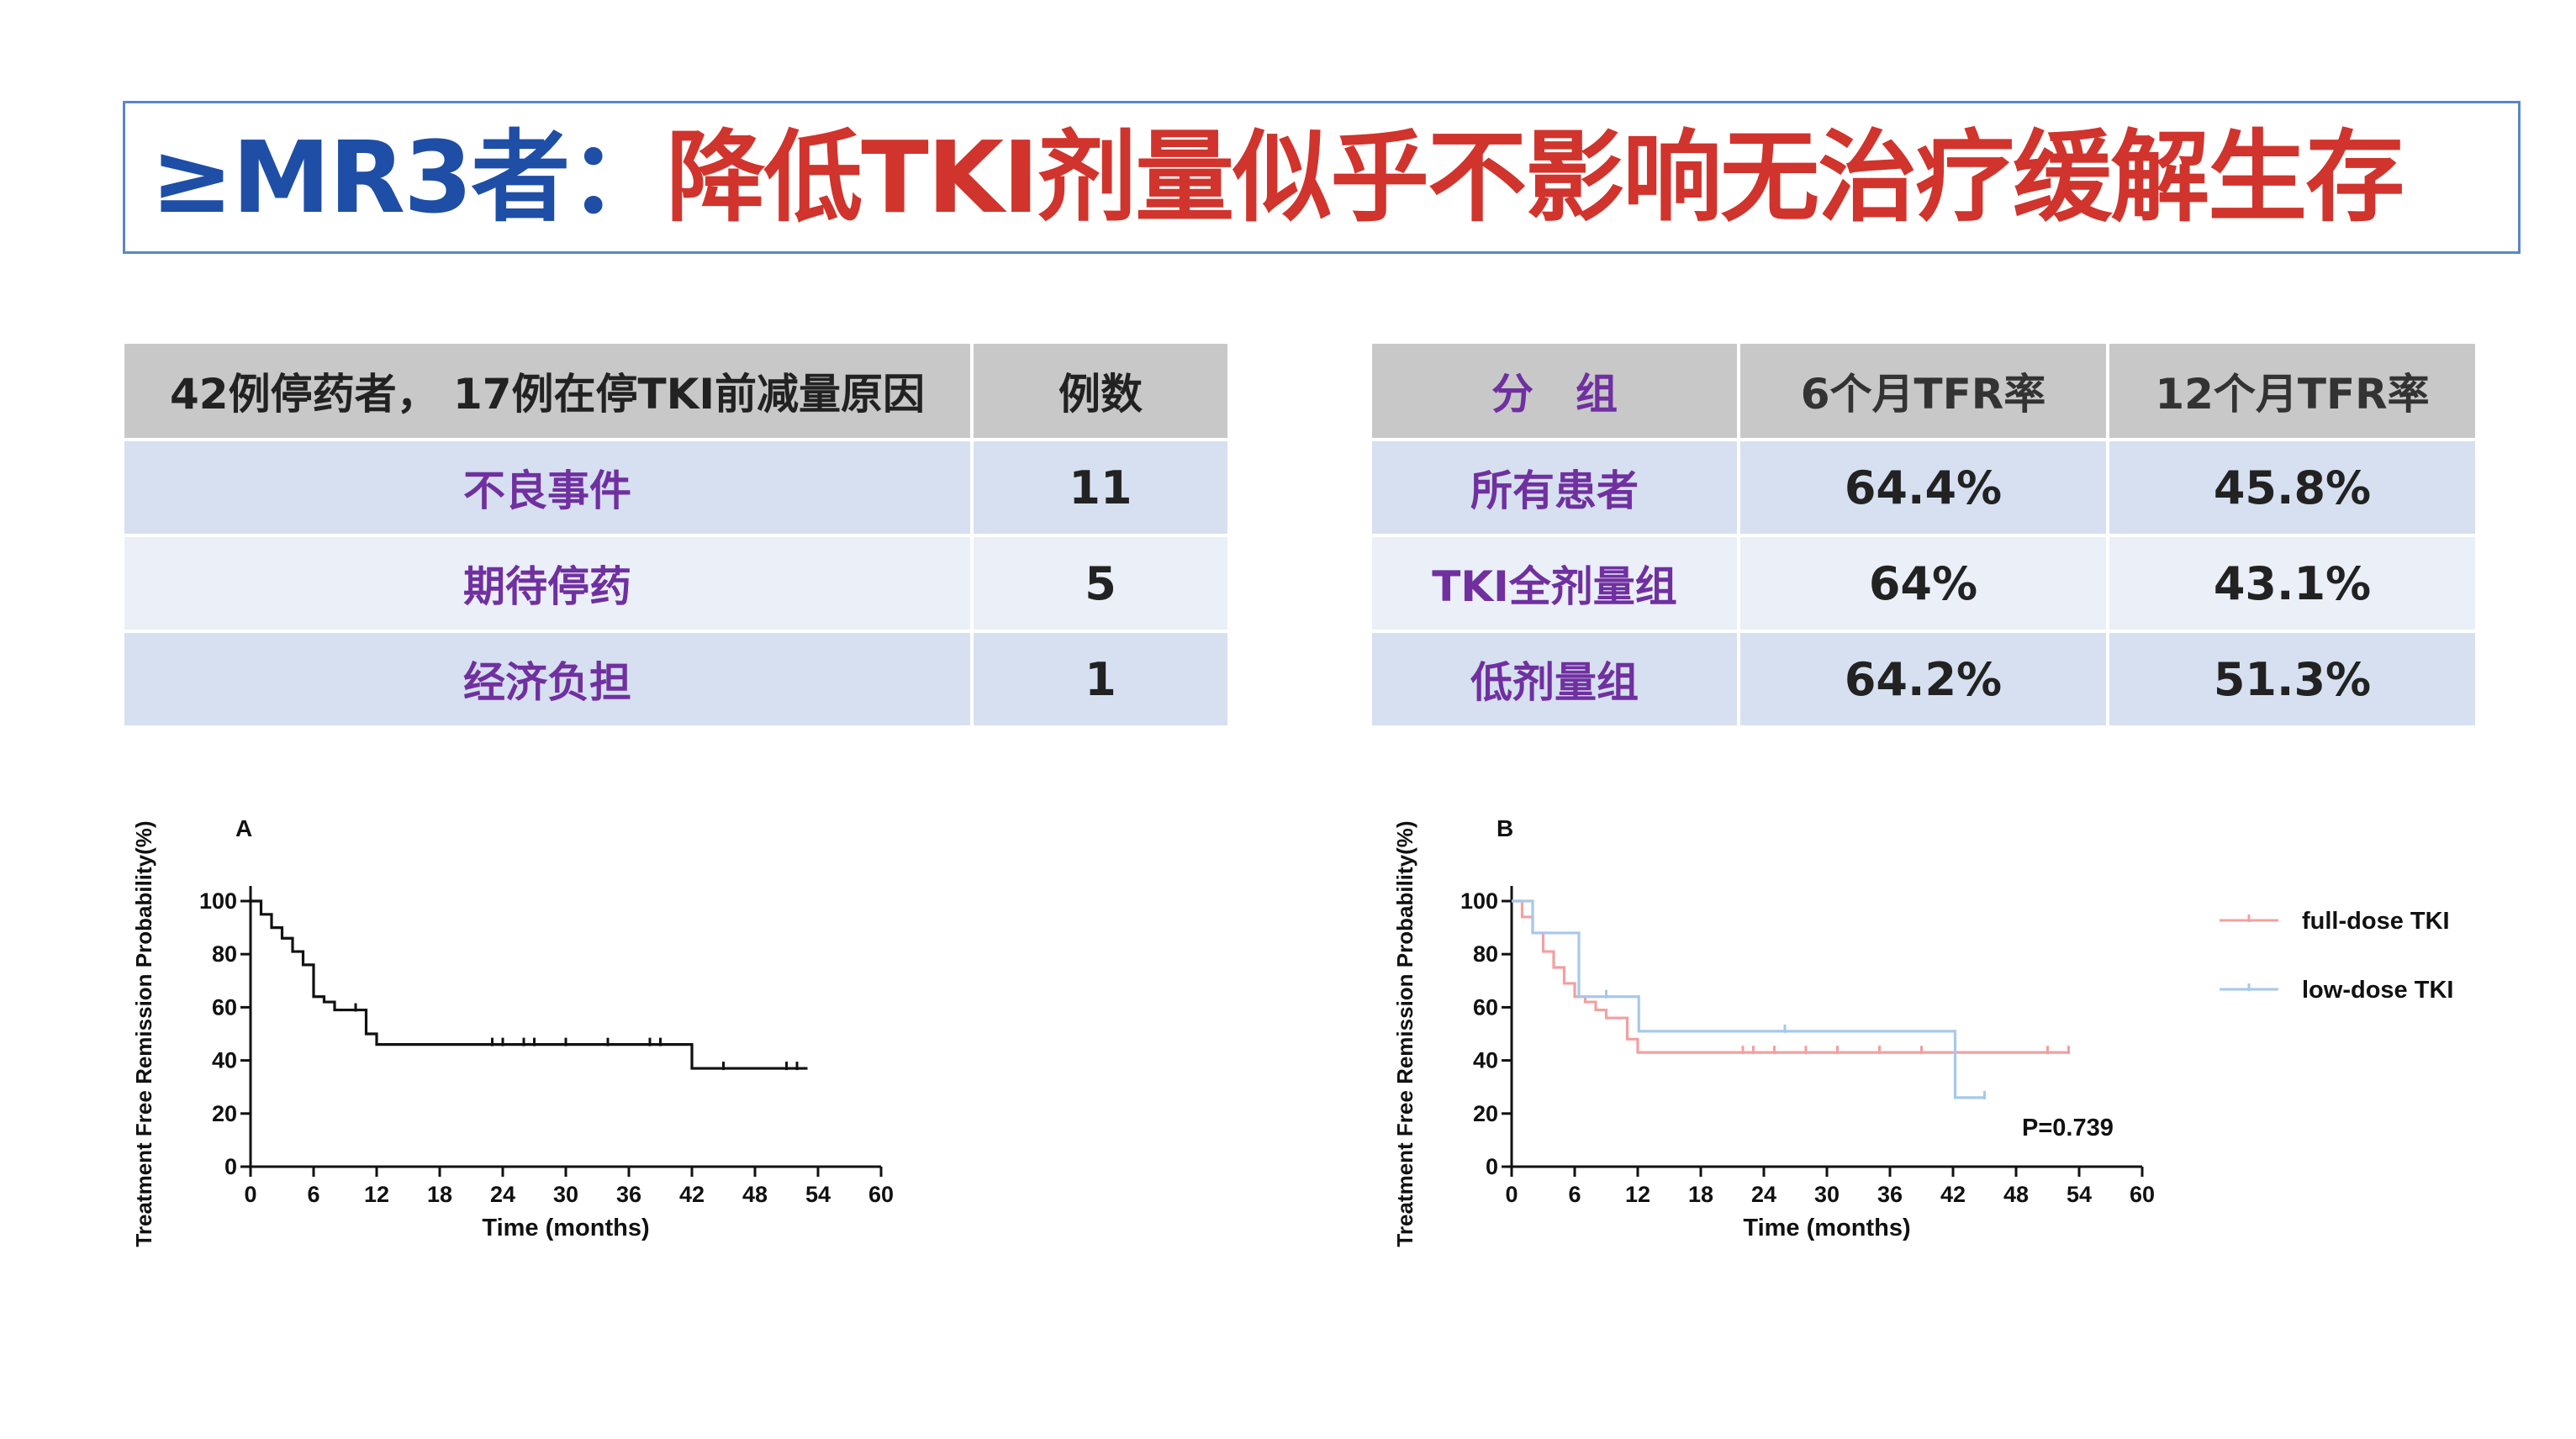  I want to click on table-row: 不良事件 11, so click(676, 487).